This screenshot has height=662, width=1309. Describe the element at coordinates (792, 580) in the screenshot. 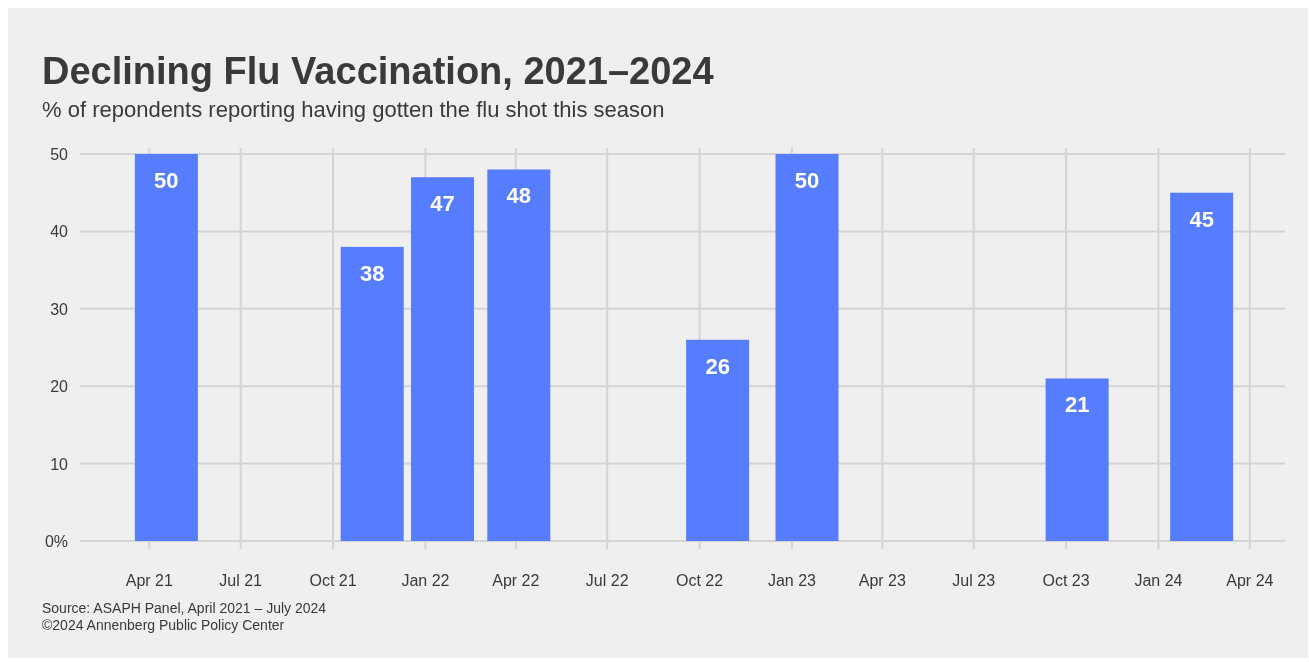

I see `x-tick-label: Jan 23` at that location.